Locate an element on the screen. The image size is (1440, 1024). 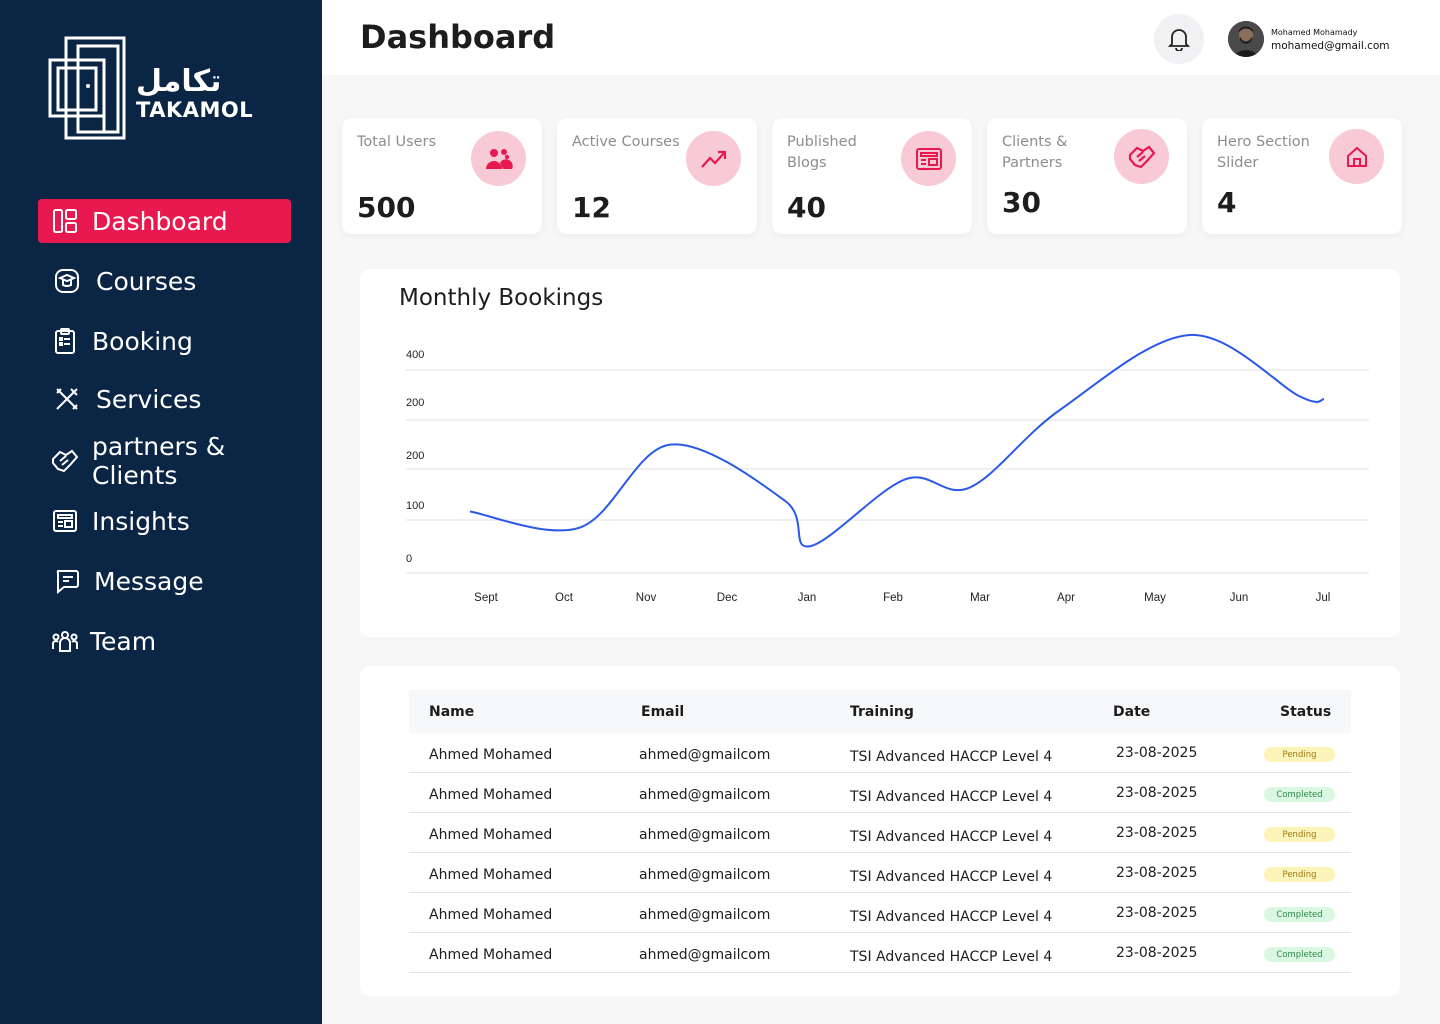
column-header-training: Training is located at coordinates (882, 712).